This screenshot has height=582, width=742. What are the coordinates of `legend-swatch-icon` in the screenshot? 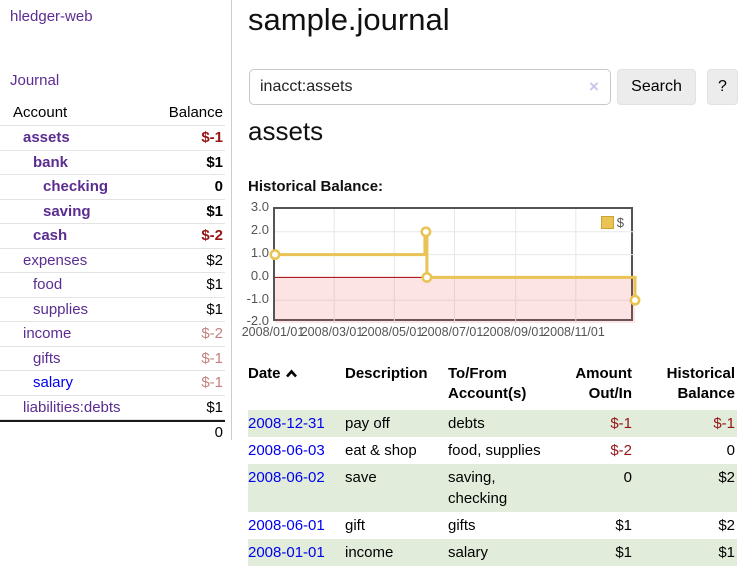 It's located at (607, 222).